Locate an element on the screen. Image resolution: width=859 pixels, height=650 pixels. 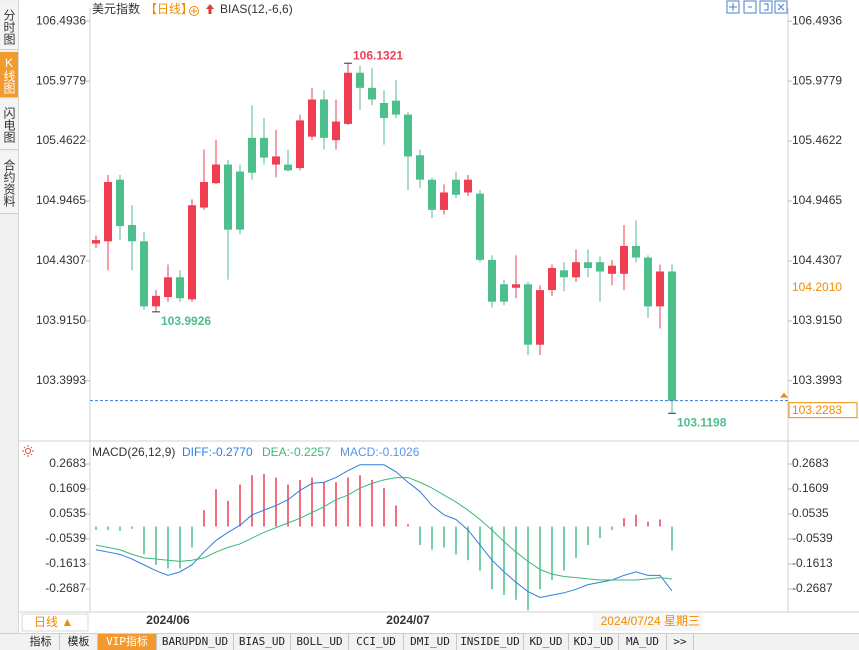
y-tick-label: 106.4936 is located at coordinates (61, 20).